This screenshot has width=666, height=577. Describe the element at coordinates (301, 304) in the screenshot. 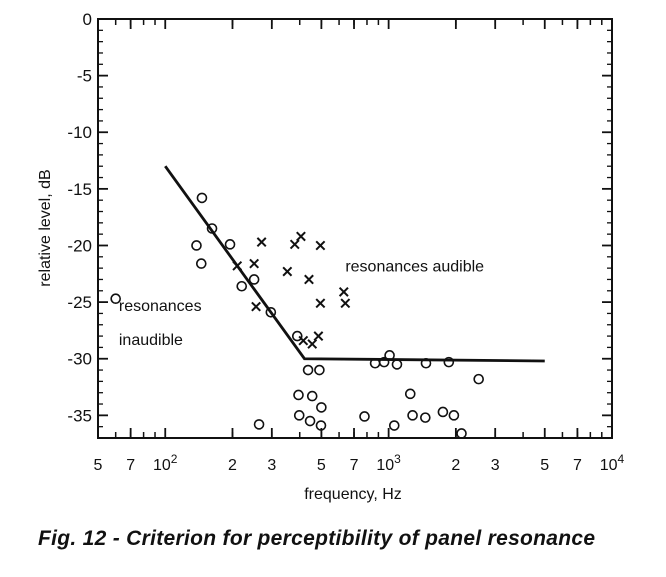

I see `chart-labels-layer: resonances audible resonances inaudible` at that location.